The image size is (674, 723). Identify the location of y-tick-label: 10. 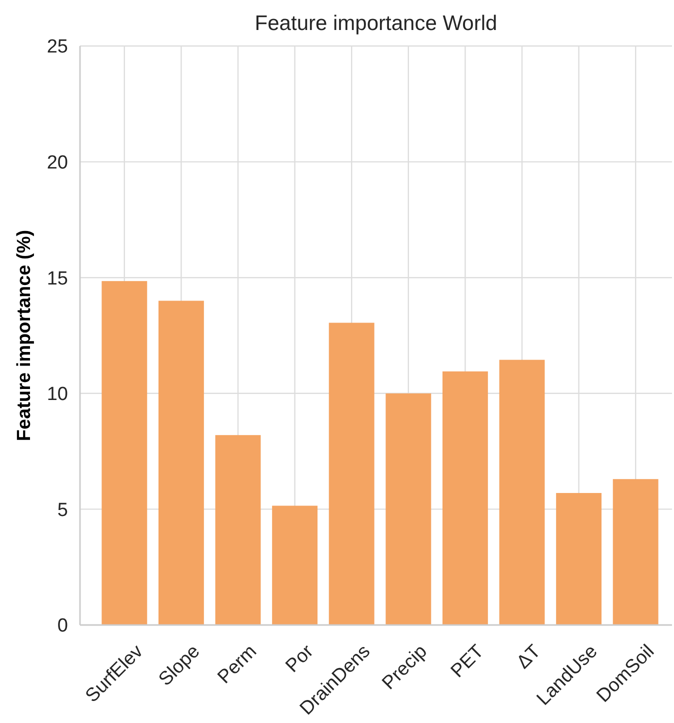
(57, 395).